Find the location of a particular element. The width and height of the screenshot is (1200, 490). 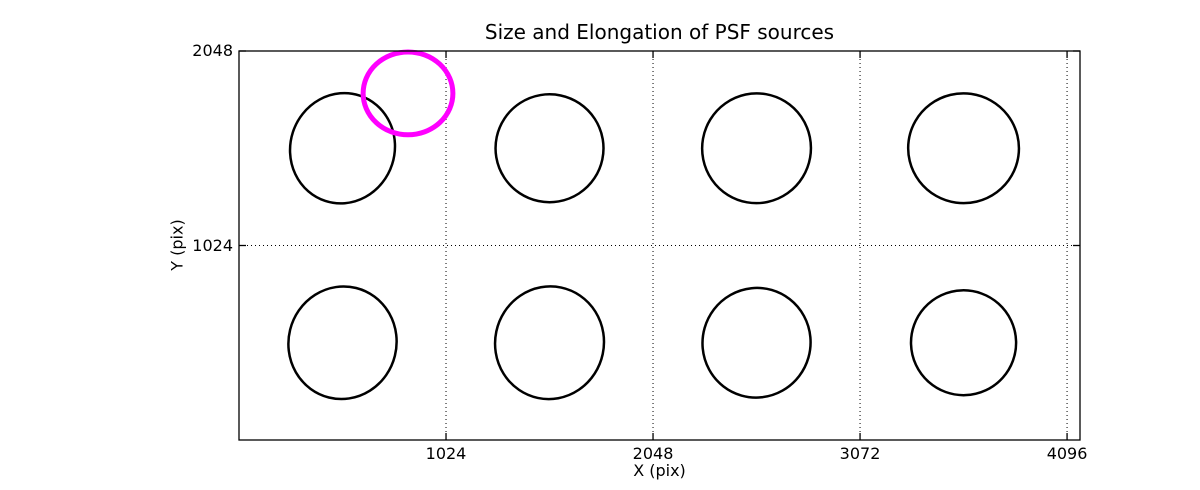

x-axis-label: X (pix) is located at coordinates (659, 470).